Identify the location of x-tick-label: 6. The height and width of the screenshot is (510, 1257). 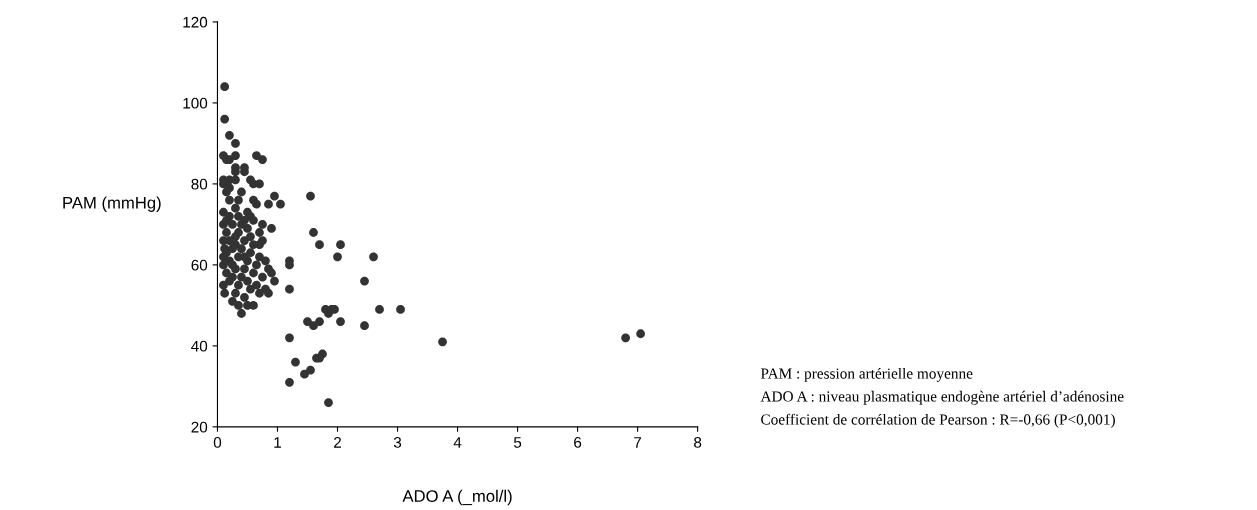
(578, 442).